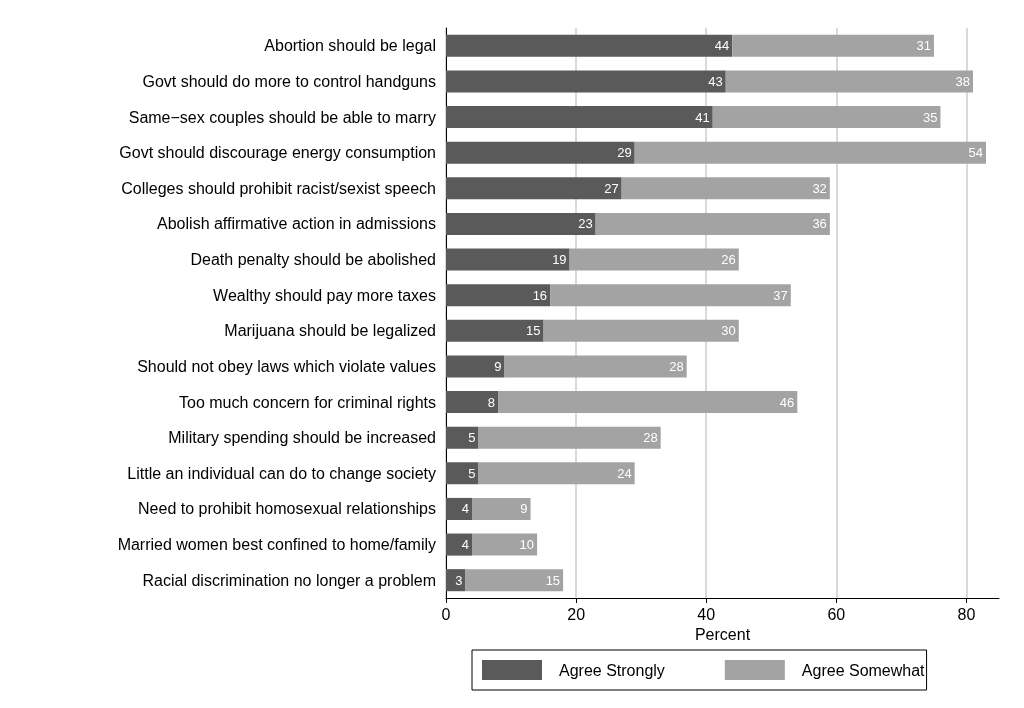 This screenshot has width=1024, height=708. I want to click on y-tick-label: Need to prohibit homosexual relationships, so click(287, 509).